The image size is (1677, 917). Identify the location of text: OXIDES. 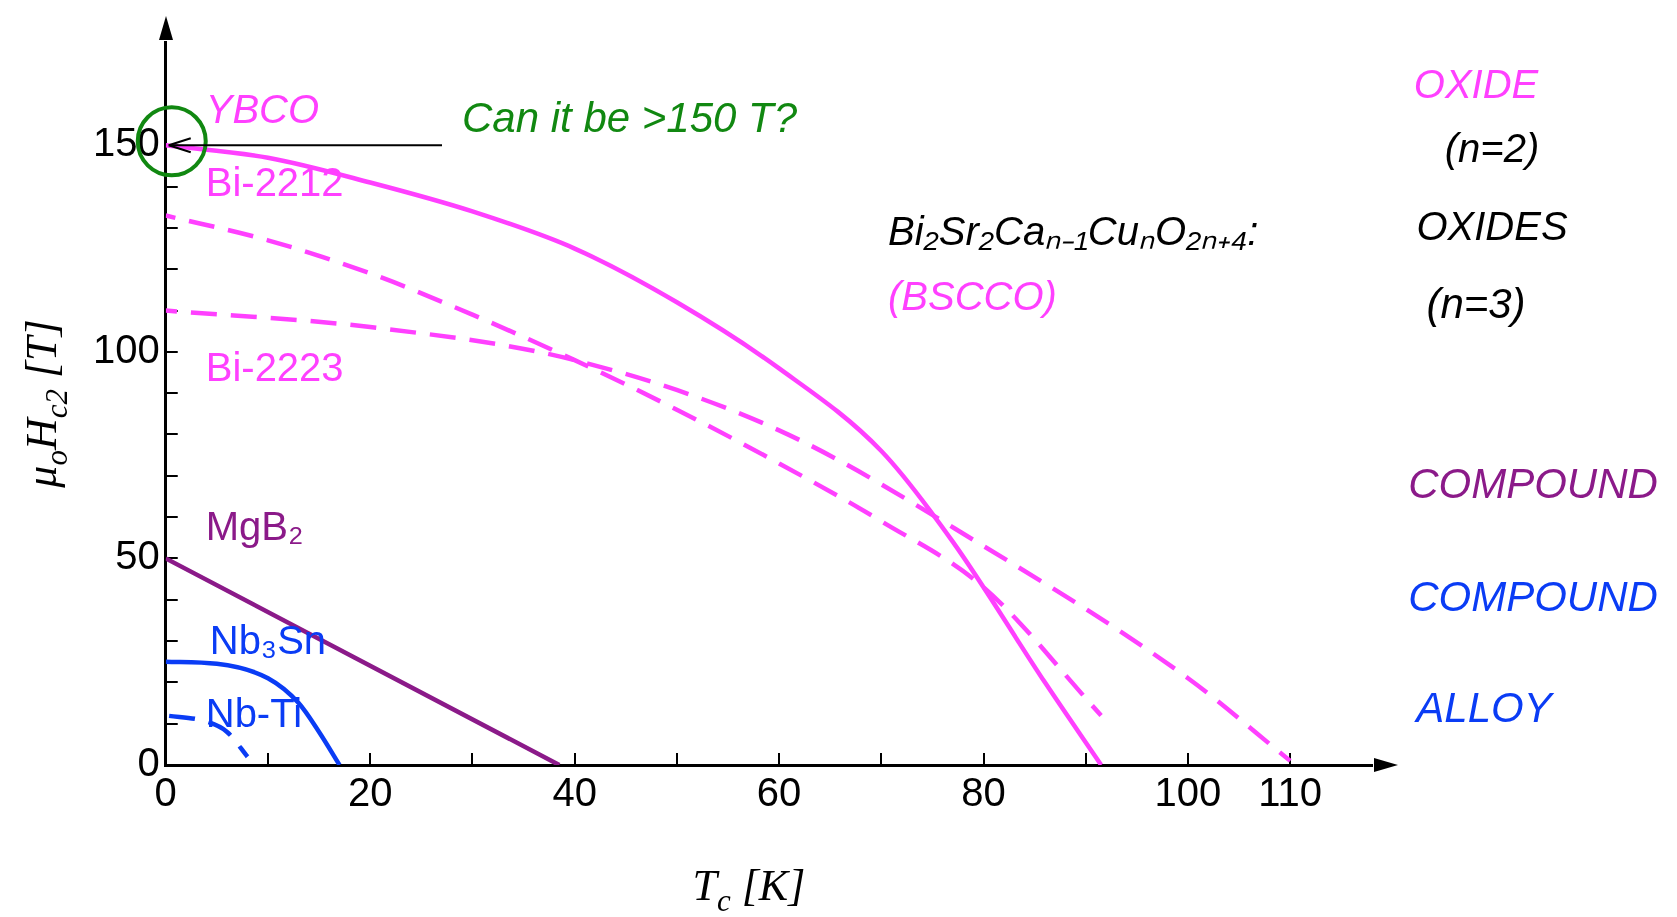
(1492, 226).